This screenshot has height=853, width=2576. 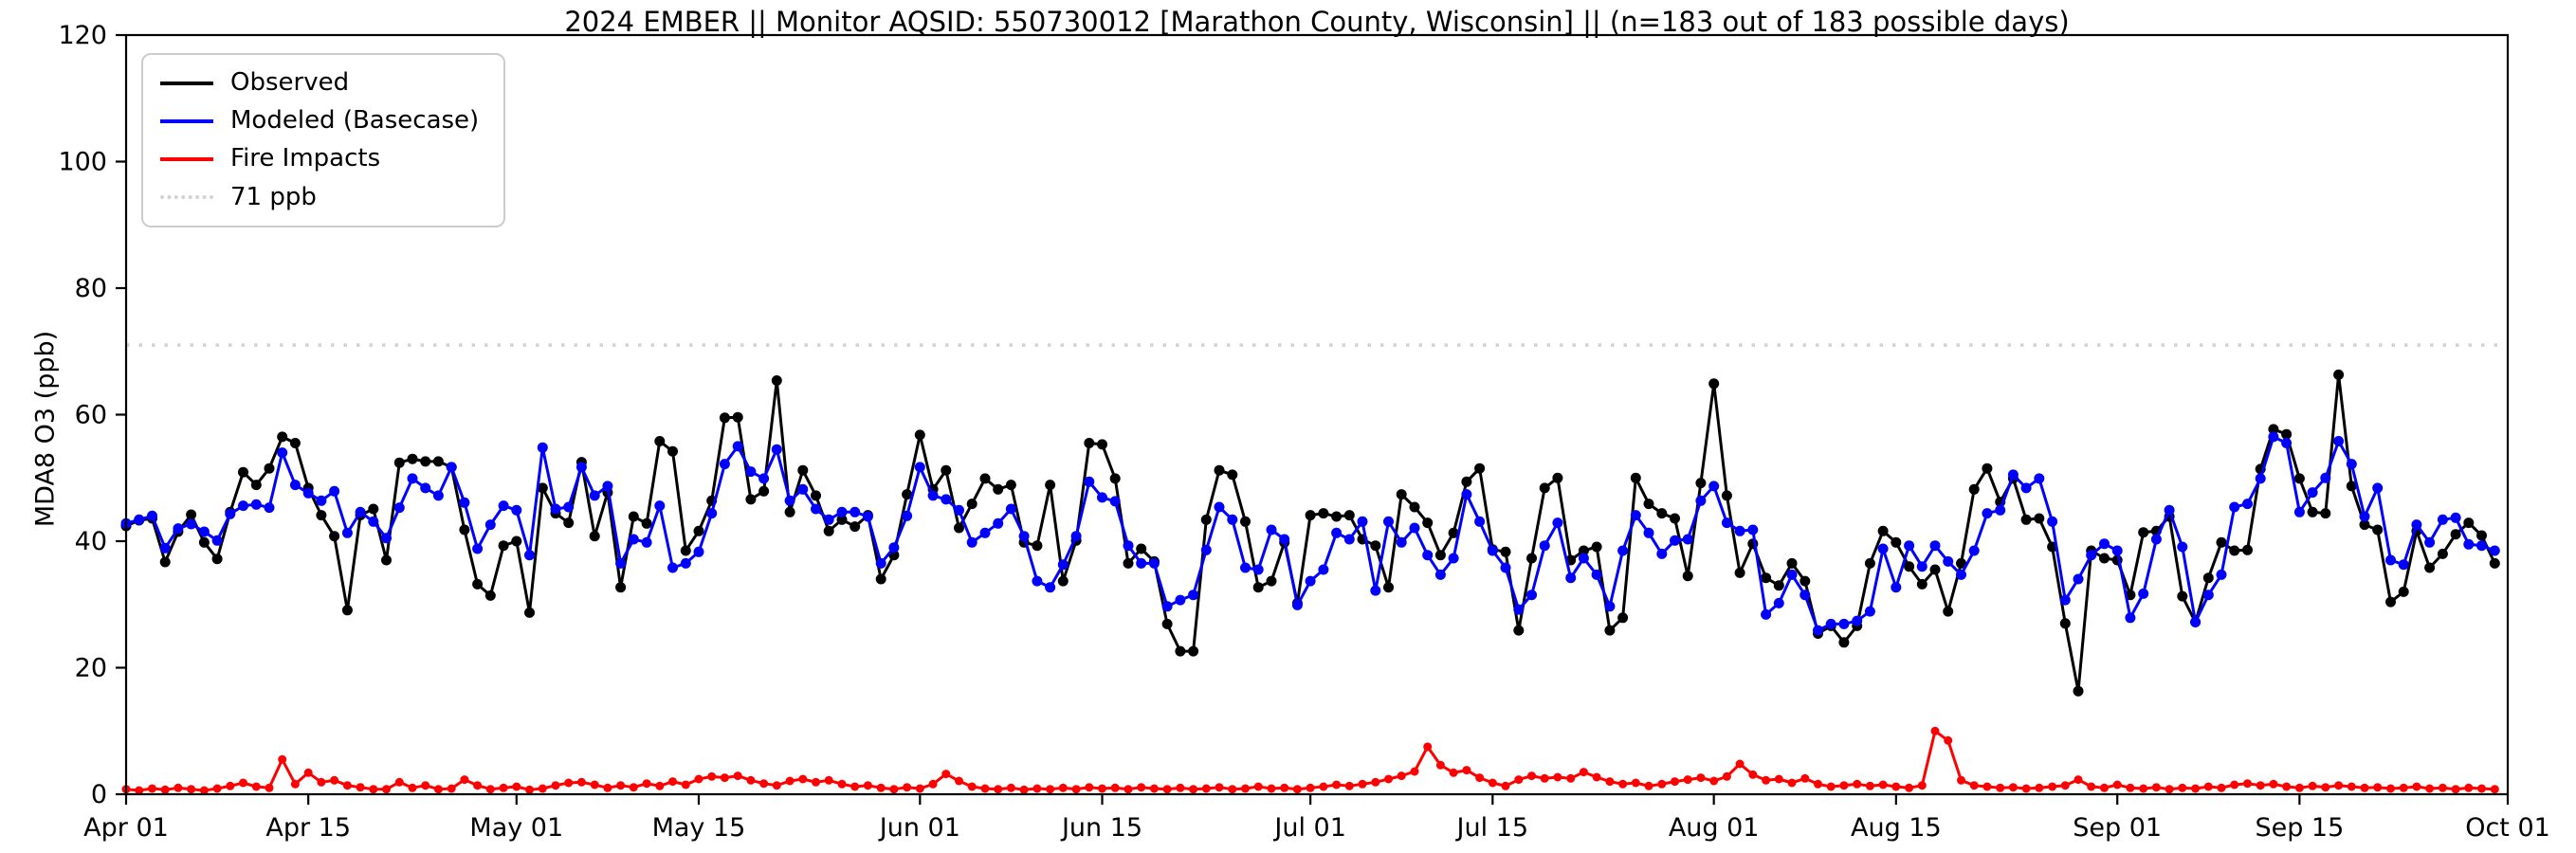 What do you see at coordinates (355, 121) in the screenshot?
I see `legend-label-modeled: Modeled (Basecase)` at bounding box center [355, 121].